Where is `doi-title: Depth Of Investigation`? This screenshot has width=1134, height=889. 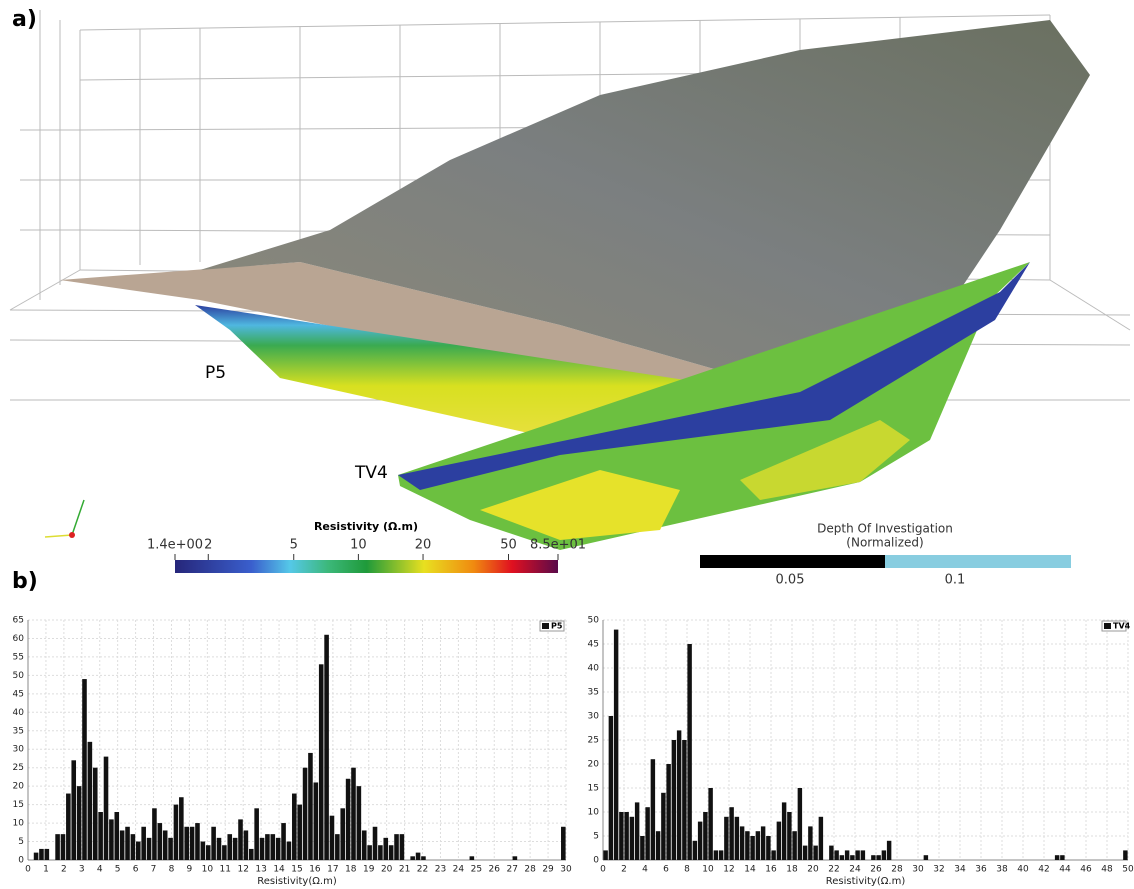 doi-title: Depth Of Investigation is located at coordinates (885, 529).